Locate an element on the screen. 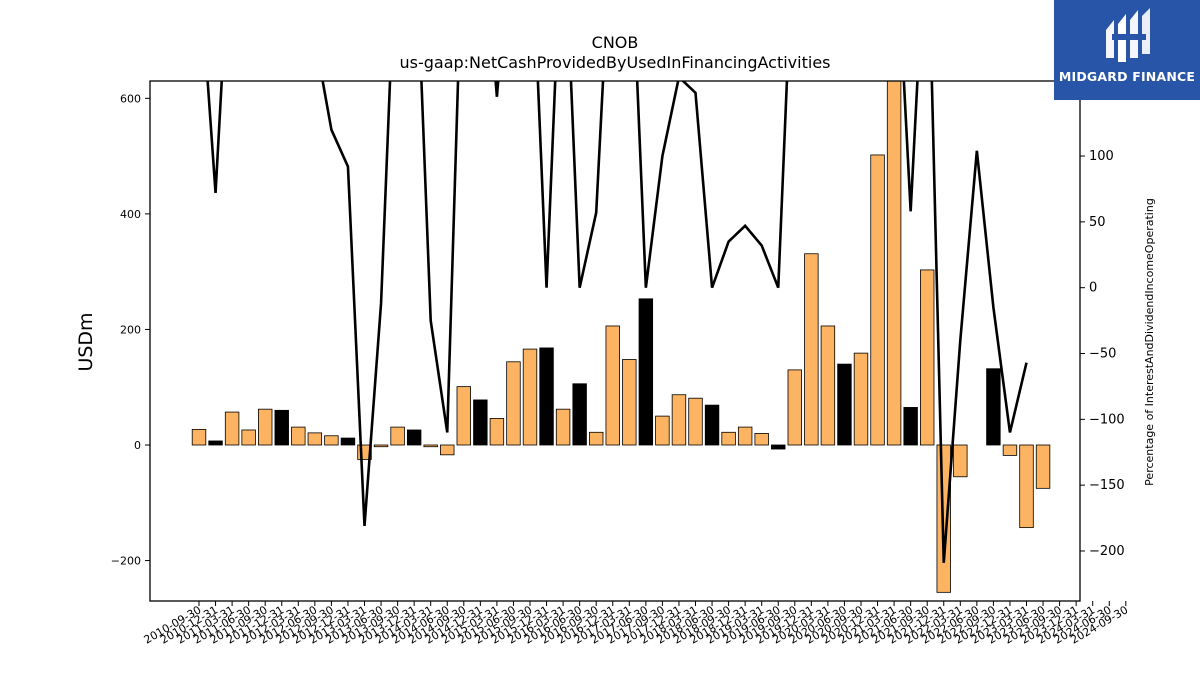  y-tick-label: 0 is located at coordinates (137, 445).